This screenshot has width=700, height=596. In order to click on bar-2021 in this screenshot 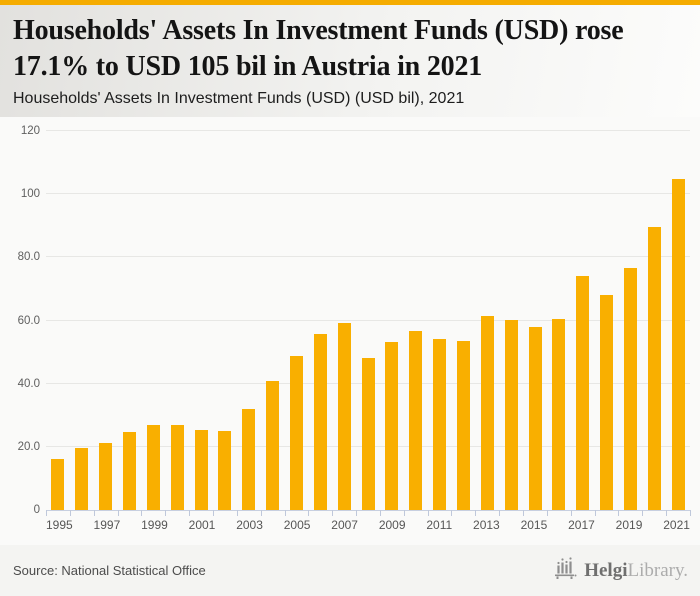, I will do `click(678, 344)`.